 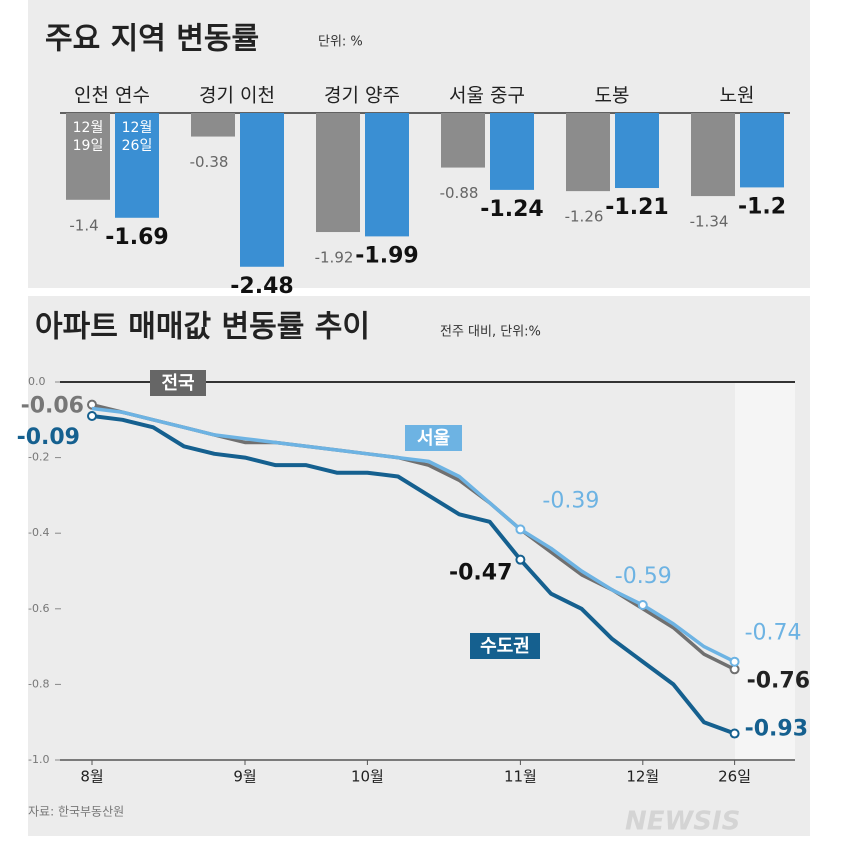 I want to click on x-tick-label: 26일, so click(x=734, y=777).